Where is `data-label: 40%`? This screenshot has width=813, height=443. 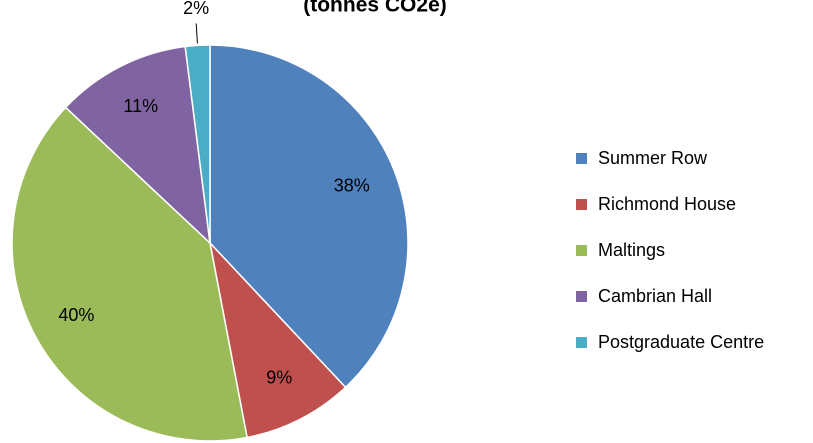 data-label: 40% is located at coordinates (76, 315).